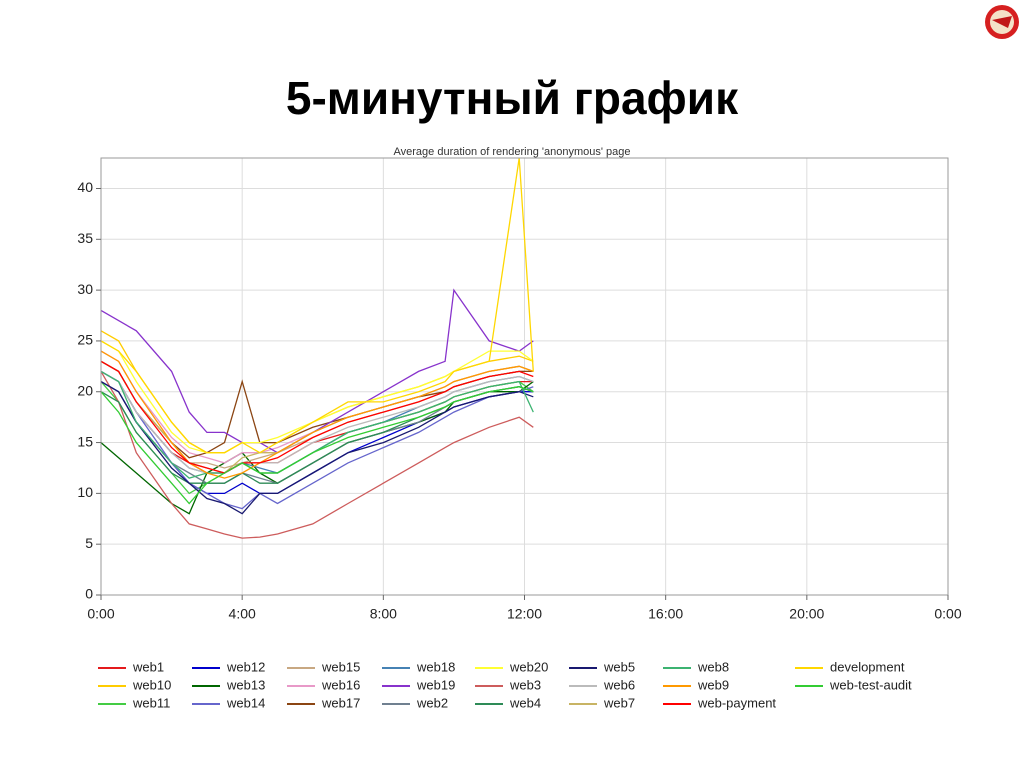 Image resolution: width=1024 pixels, height=773 pixels. What do you see at coordinates (85, 187) in the screenshot?
I see `y-tick-label: 40` at bounding box center [85, 187].